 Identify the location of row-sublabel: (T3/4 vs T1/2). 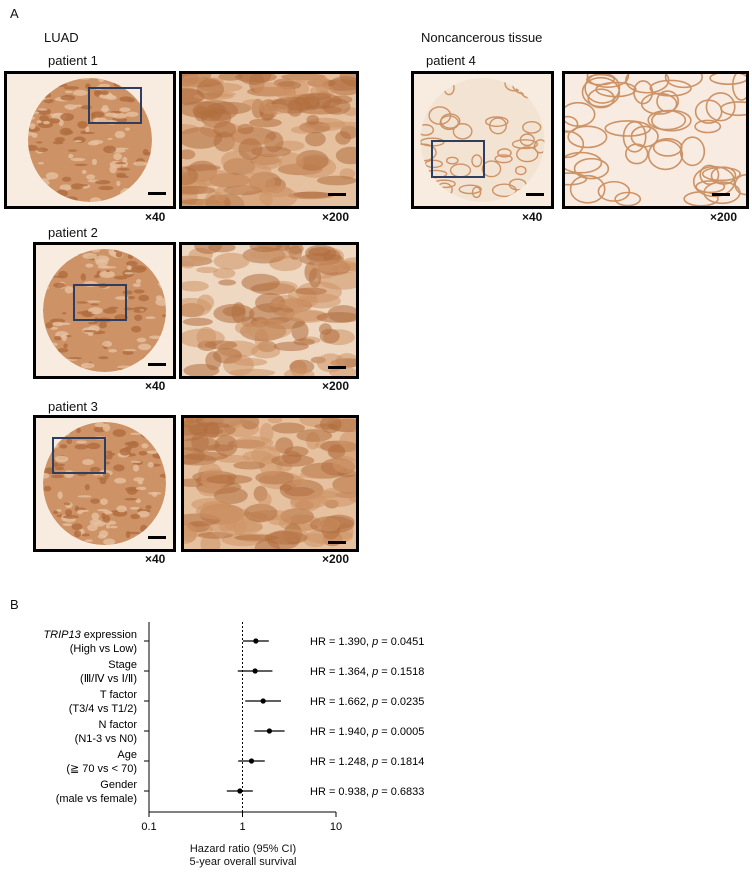
(103, 709).